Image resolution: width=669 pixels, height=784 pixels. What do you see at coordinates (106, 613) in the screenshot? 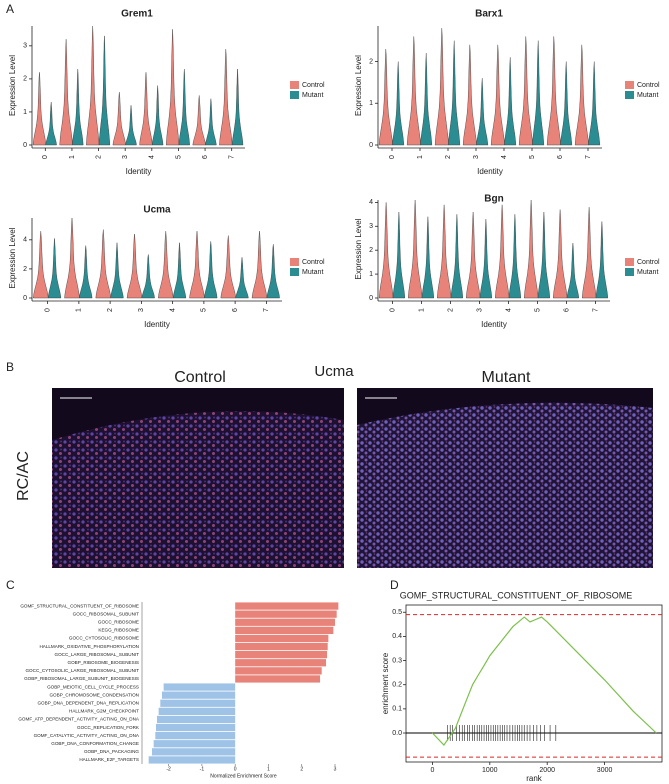
I see `category-label: GOCC_RIBOSOMAL_SUBUNIT` at bounding box center [106, 613].